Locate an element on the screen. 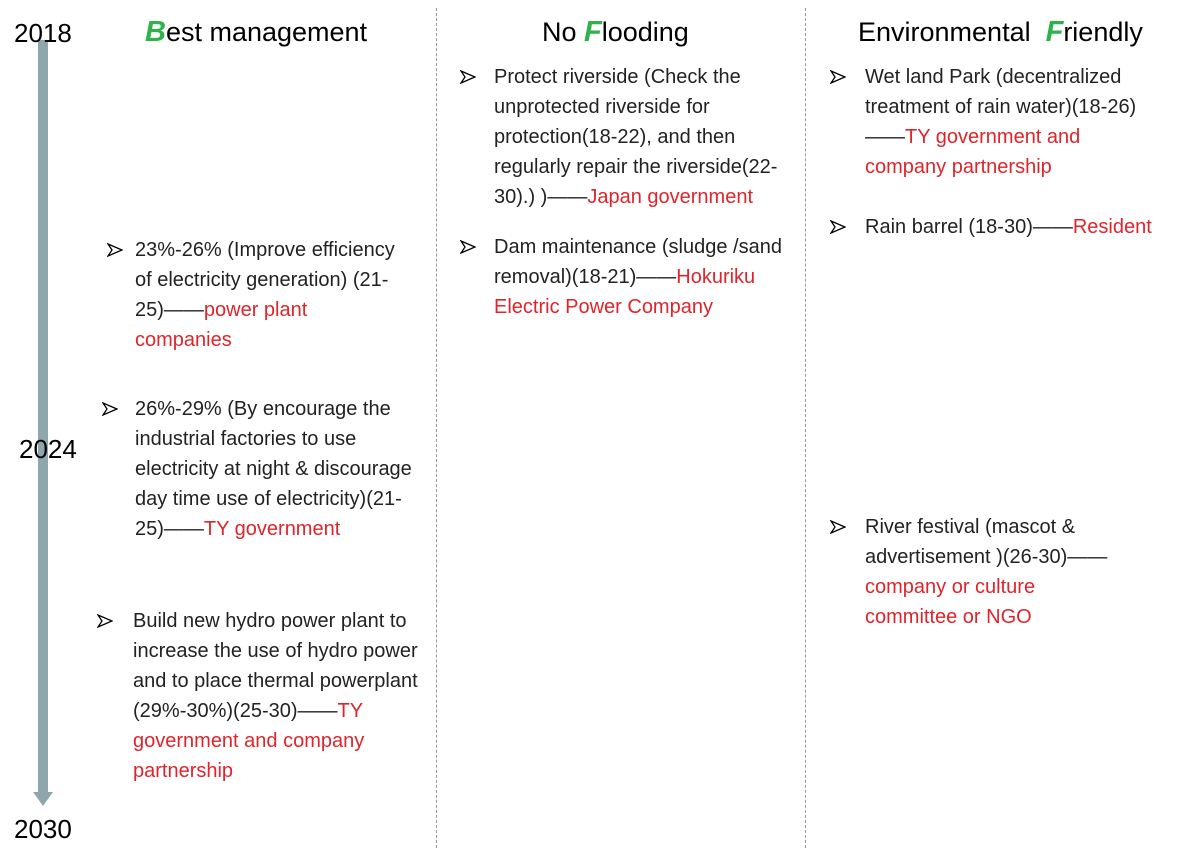 This screenshot has height=848, width=1193. item-owner: Resident is located at coordinates (1112, 227).